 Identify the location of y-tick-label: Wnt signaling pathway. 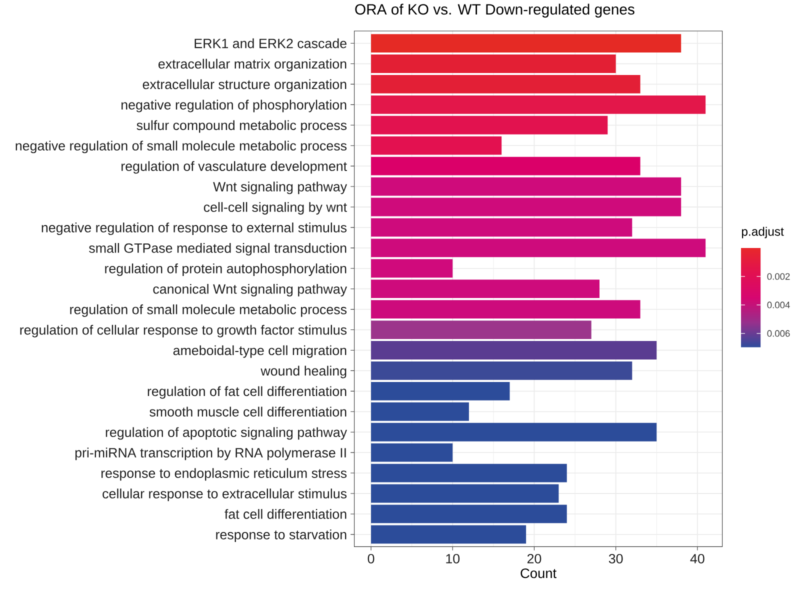
(280, 188).